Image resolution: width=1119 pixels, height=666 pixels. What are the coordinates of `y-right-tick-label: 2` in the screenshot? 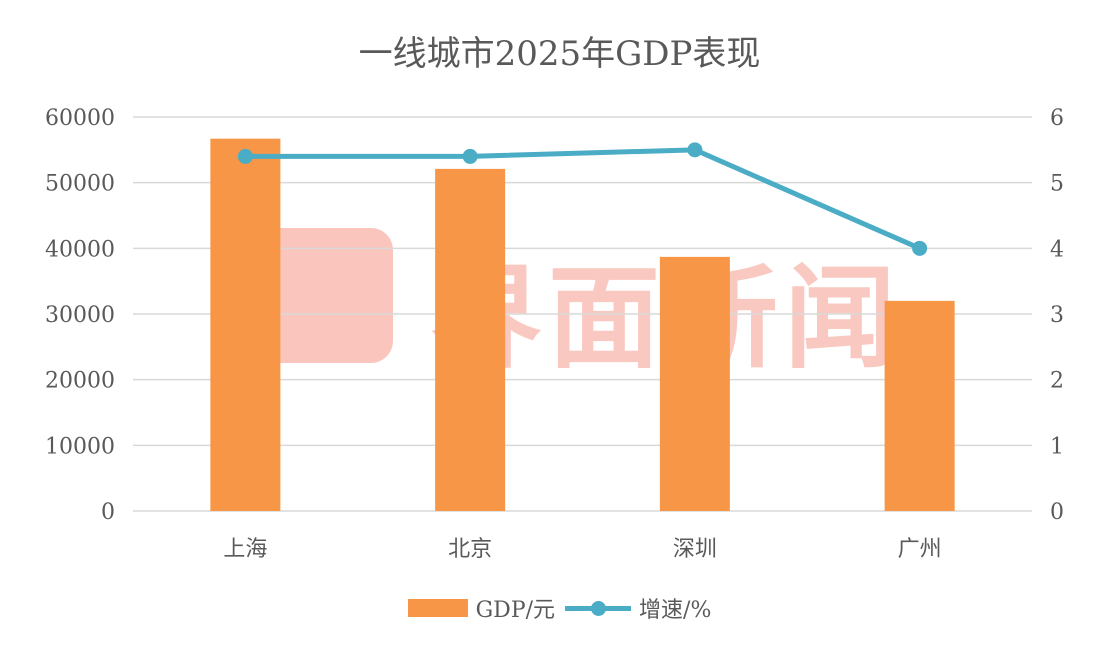 It's located at (1057, 381).